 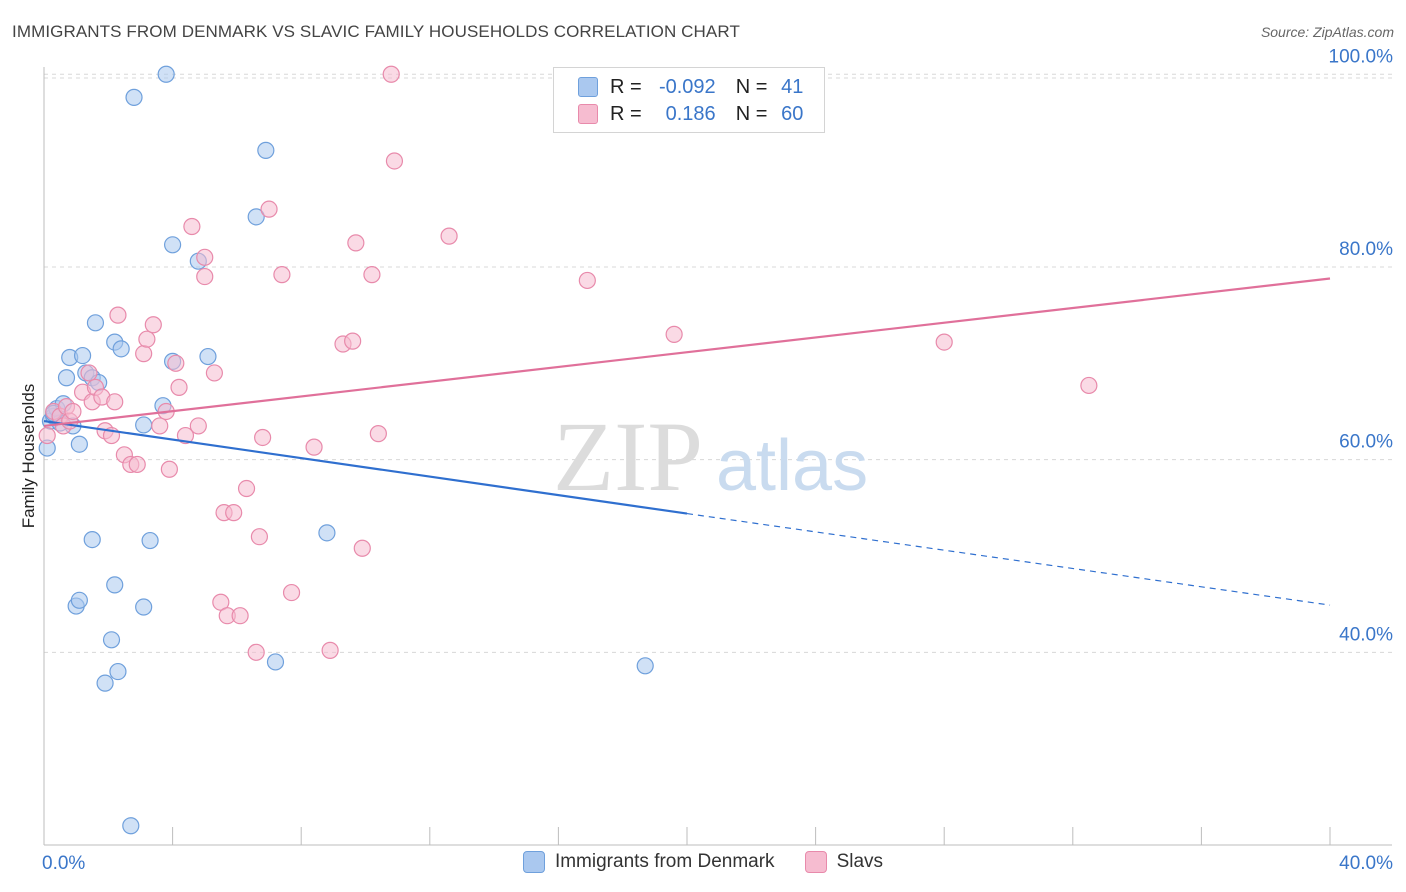 I want to click on series-legend: Immigrants from Denmark Slavs, so click(x=703, y=862).